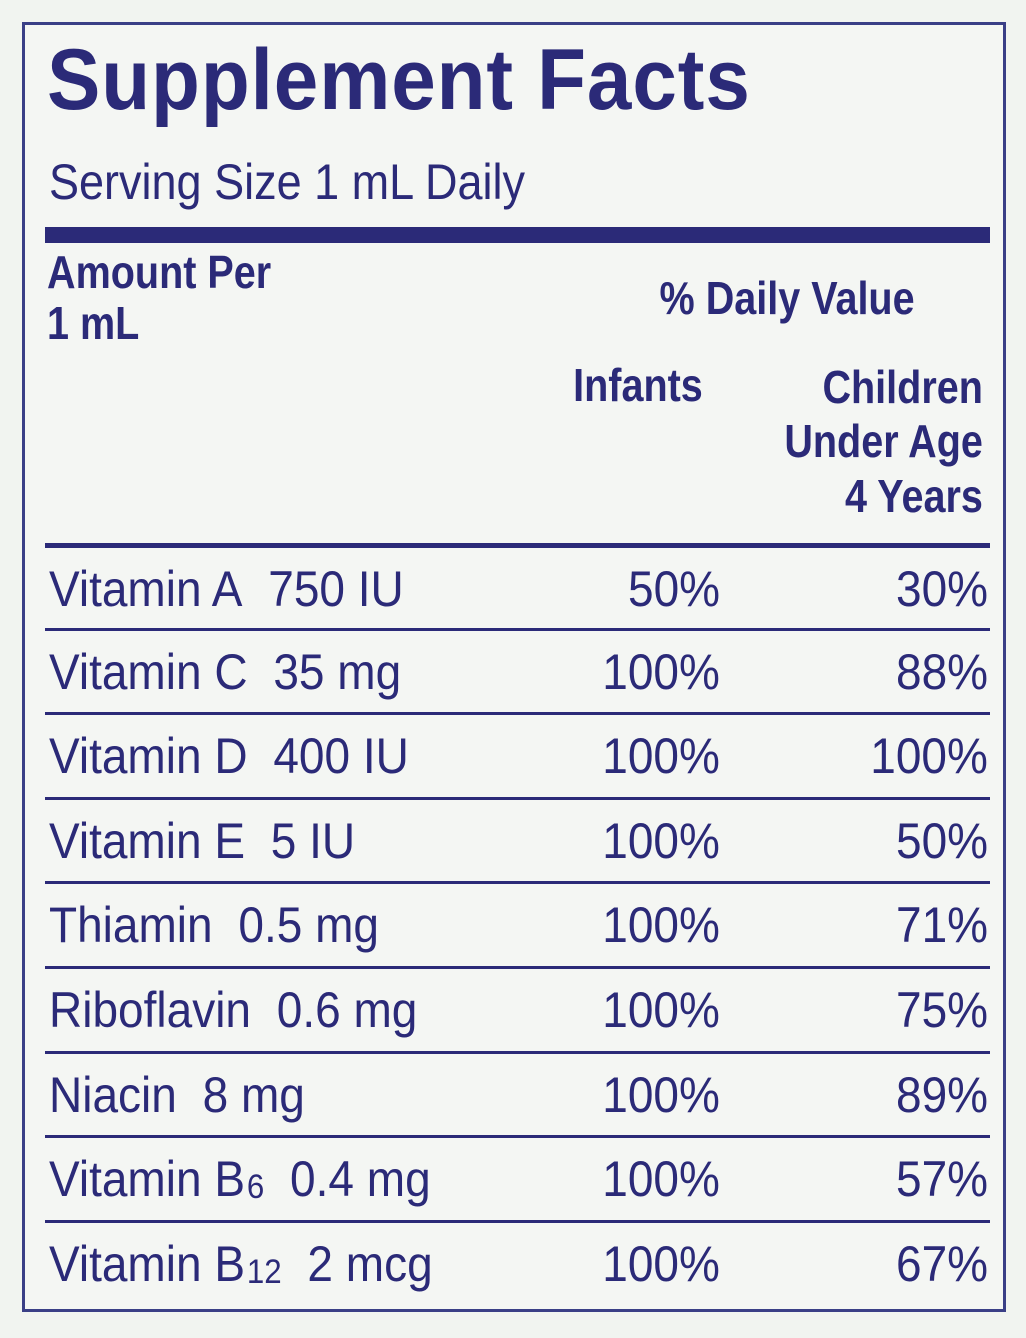 Image resolution: width=1026 pixels, height=1338 pixels. I want to click on nutrient-amount: 750 IU, so click(336, 589).